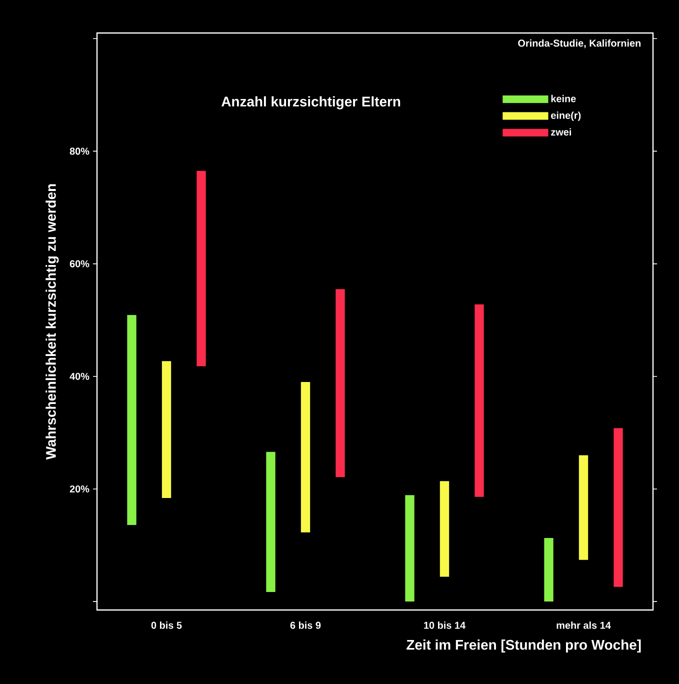  Describe the element at coordinates (579, 43) in the screenshot. I see `annotation: Orinda-Studie, Kalifornien` at that location.